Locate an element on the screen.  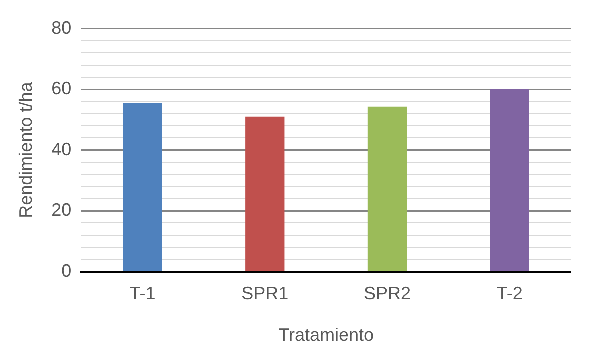
x-tick-label: T-1 is located at coordinates (143, 294).